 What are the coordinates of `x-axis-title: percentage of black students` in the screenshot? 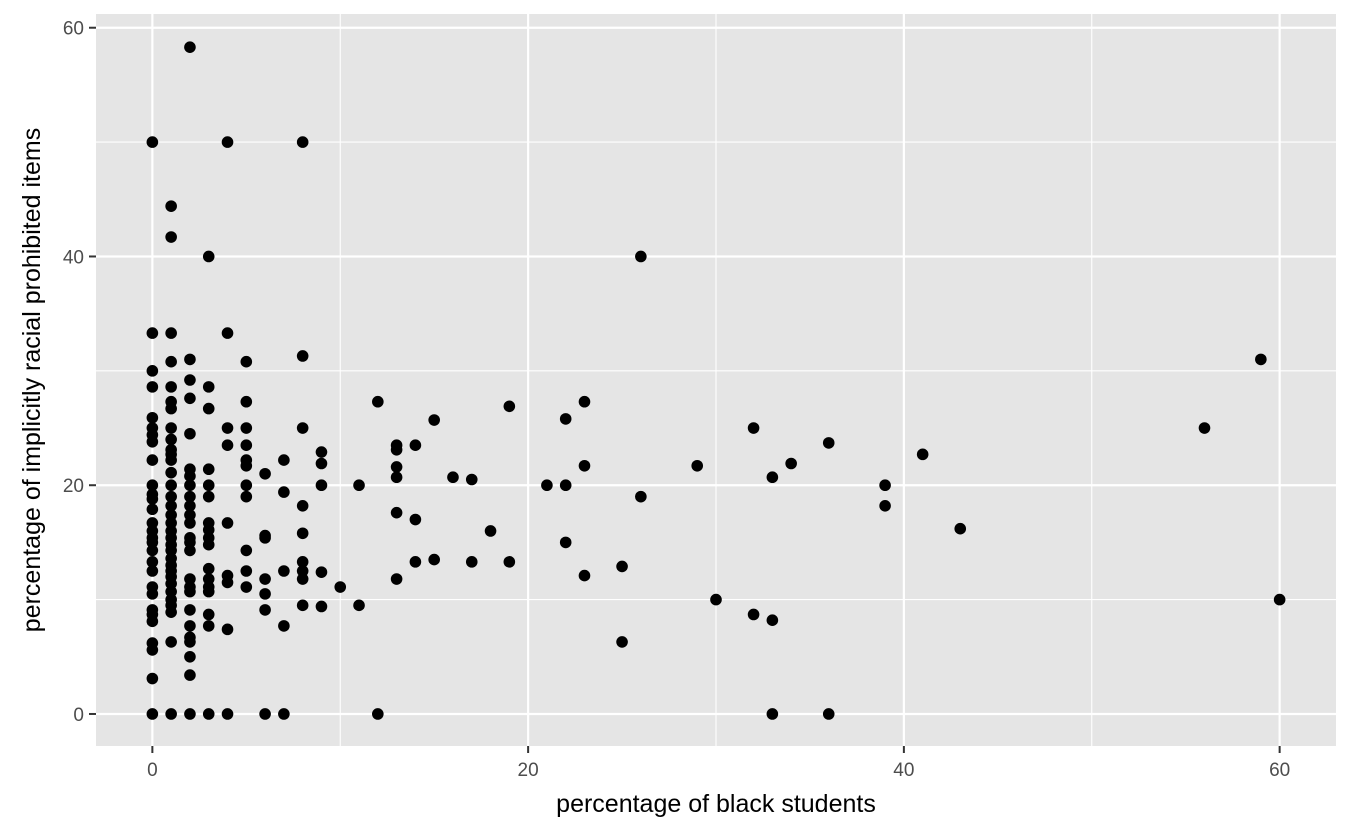 It's located at (716, 804).